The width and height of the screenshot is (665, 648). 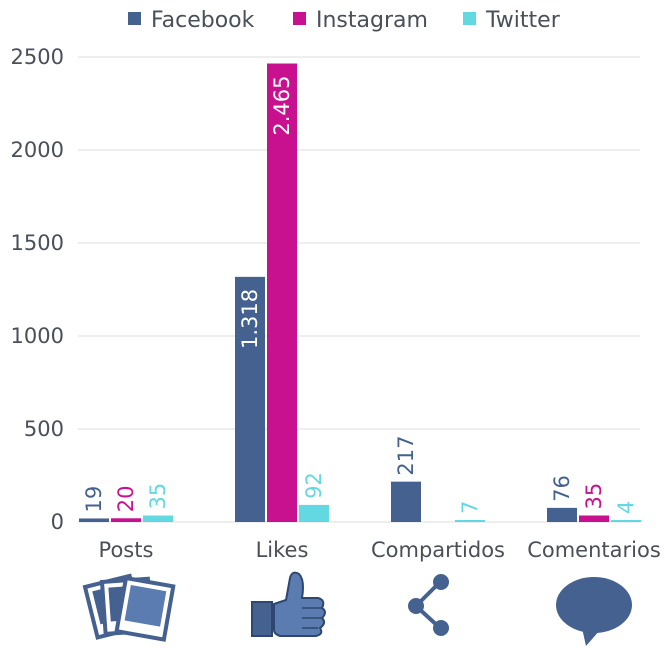 What do you see at coordinates (438, 550) in the screenshot?
I see `category-label: Compartidos` at bounding box center [438, 550].